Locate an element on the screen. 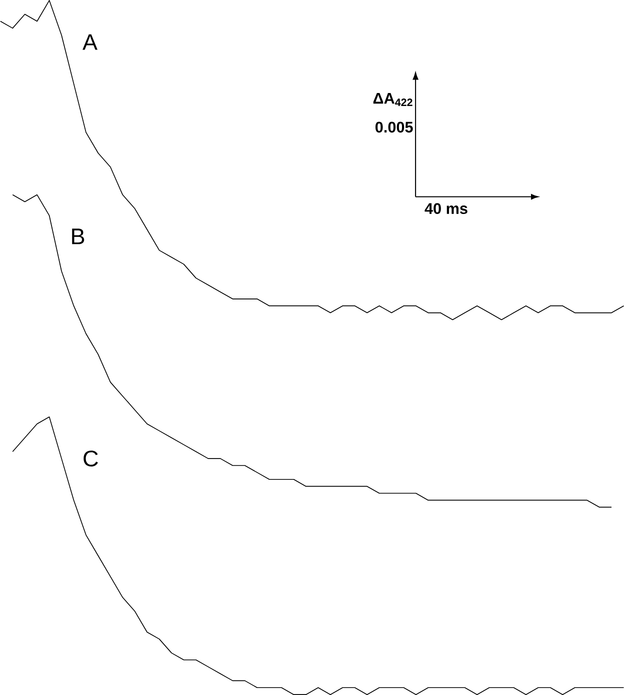 The image size is (624, 695). annotation: 0.005 is located at coordinates (394, 127).